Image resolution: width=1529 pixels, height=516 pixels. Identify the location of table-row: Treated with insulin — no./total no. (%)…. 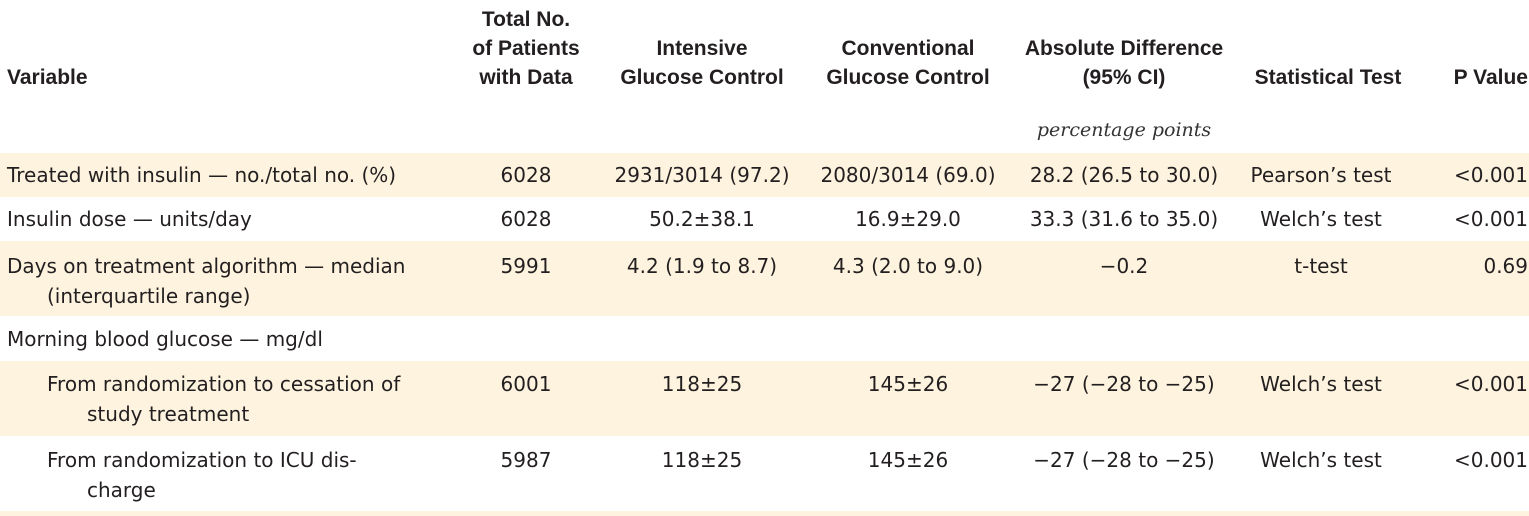
(764, 175).